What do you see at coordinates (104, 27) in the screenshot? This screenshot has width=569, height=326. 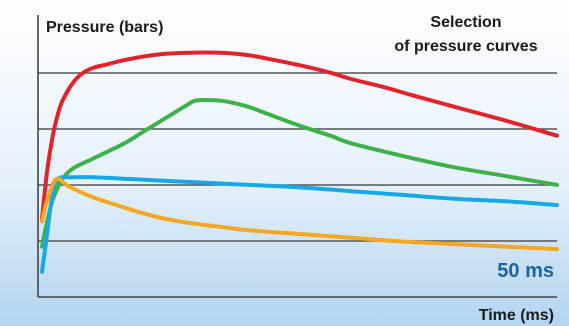 I see `y-axis-label: Pressure (bars)` at bounding box center [104, 27].